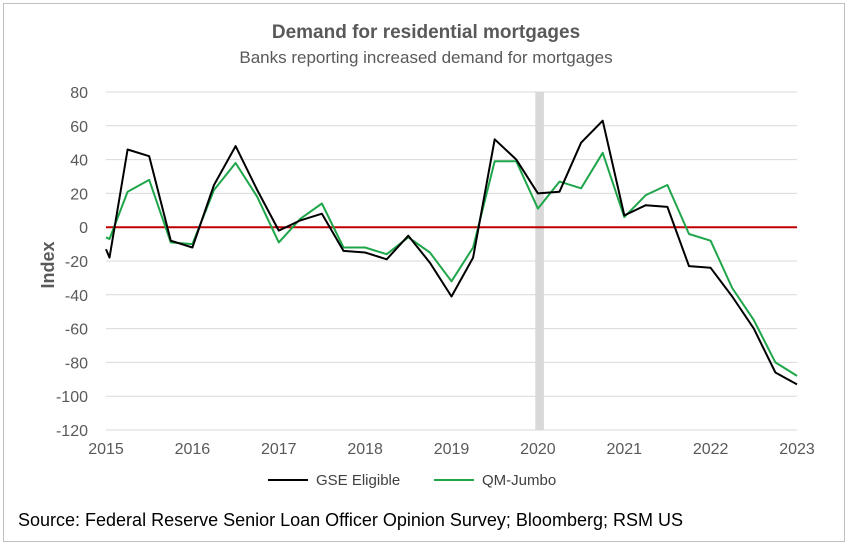 The height and width of the screenshot is (549, 852). What do you see at coordinates (412, 480) in the screenshot?
I see `legend: GSE Eligible QM-Jumbo` at bounding box center [412, 480].